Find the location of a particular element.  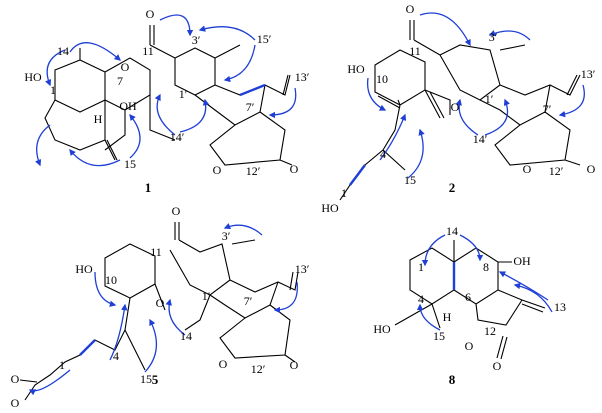

atom-label: 12 is located at coordinates (490, 331).